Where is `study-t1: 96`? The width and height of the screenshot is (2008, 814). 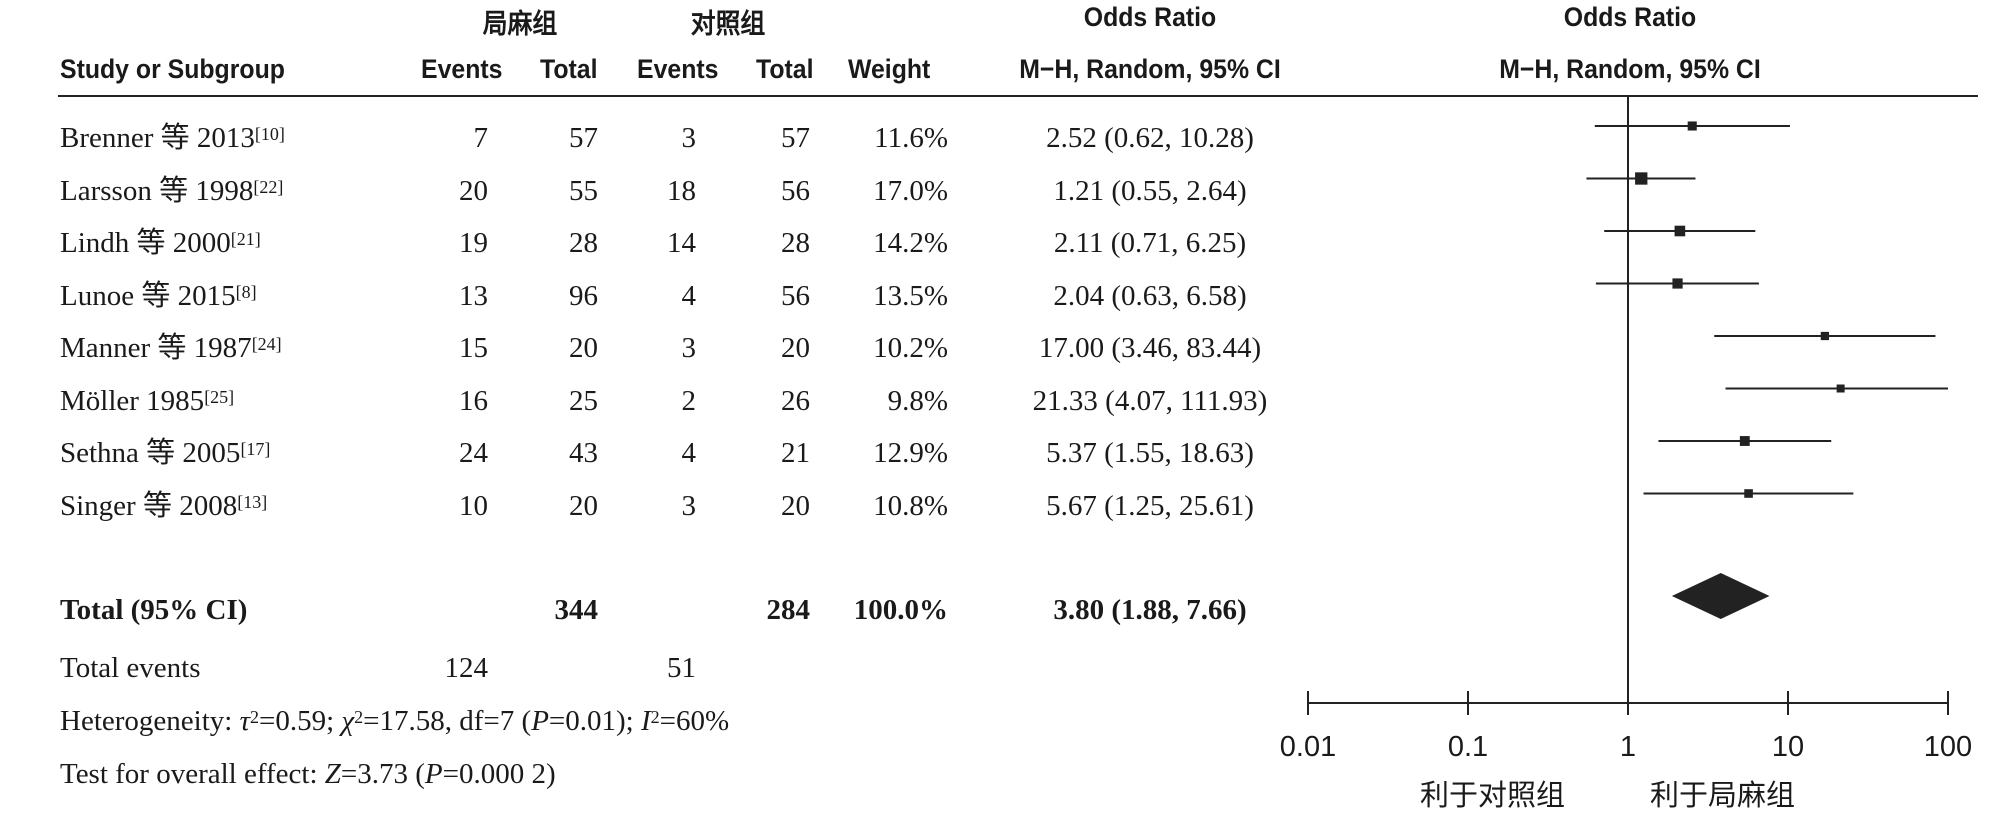 study-t1: 96 is located at coordinates (583, 295).